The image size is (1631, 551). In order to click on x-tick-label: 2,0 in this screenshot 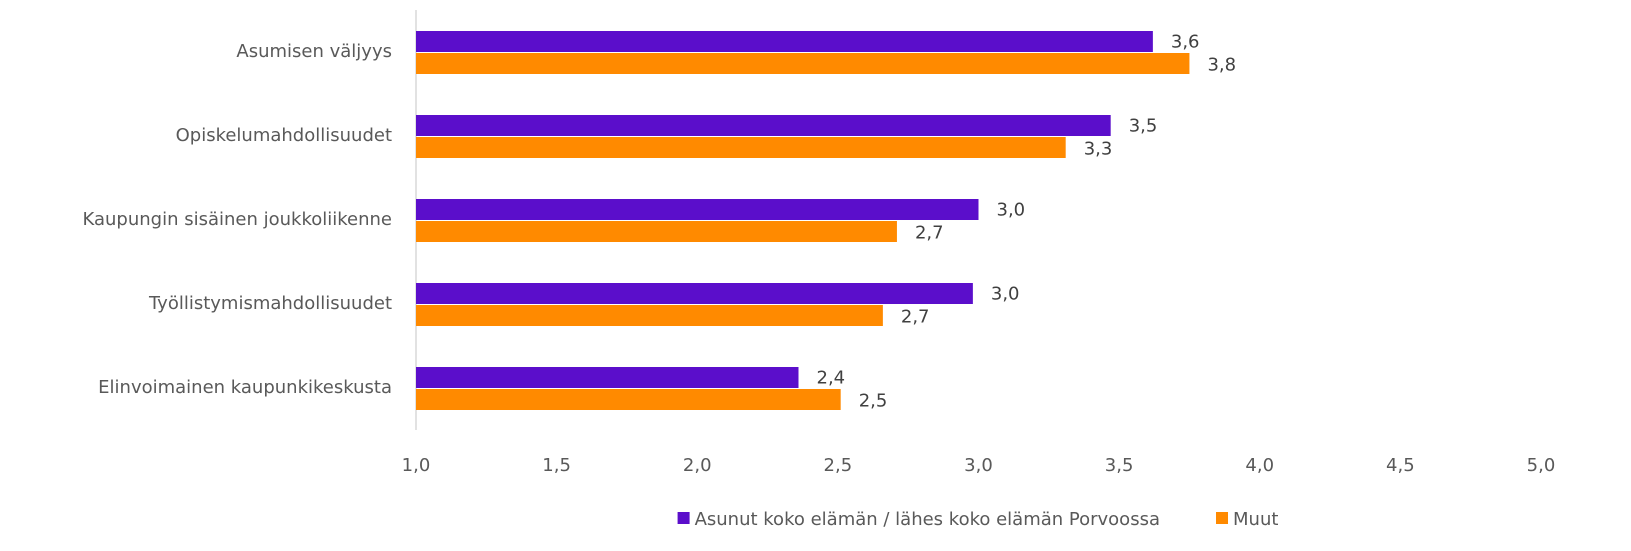, I will do `click(697, 465)`.